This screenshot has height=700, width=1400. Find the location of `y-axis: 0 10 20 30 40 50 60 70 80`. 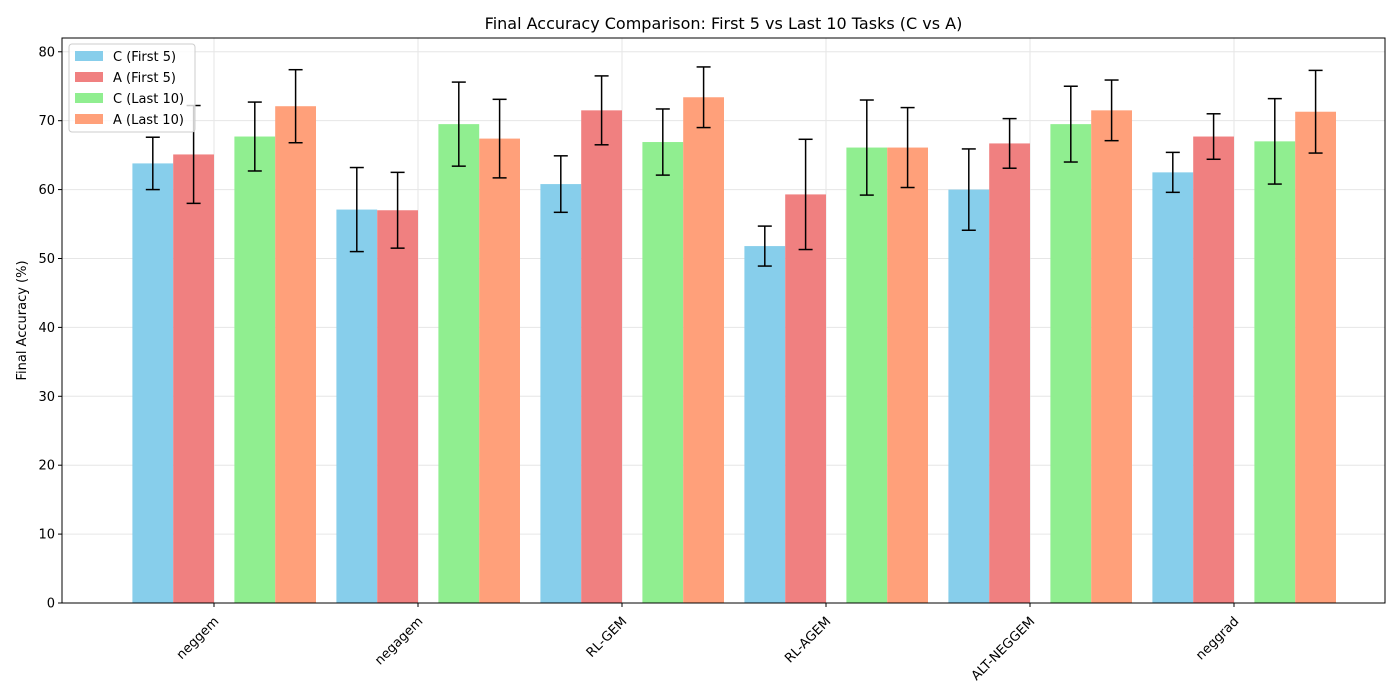

y-axis: 0 10 20 30 40 50 60 70 80 is located at coordinates (50, 328).